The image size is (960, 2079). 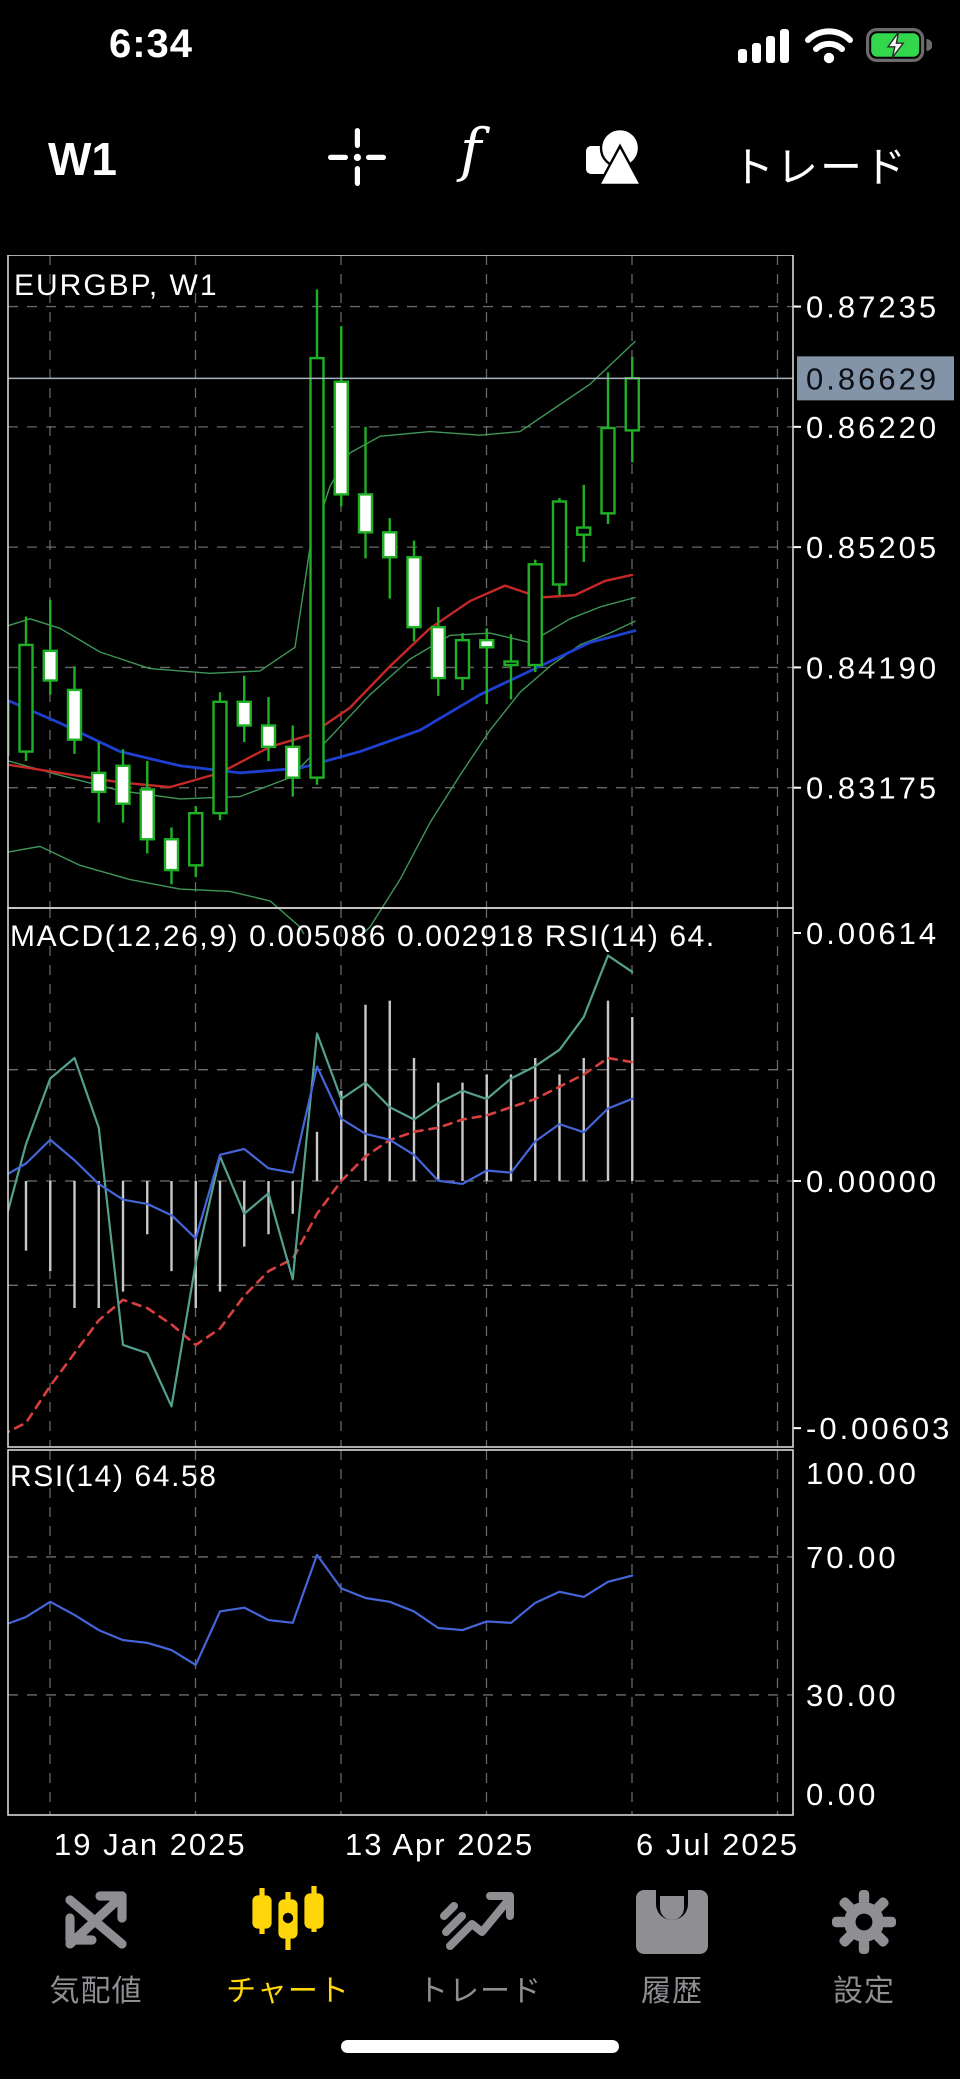 I want to click on macd-axis-label: -0.00603, so click(x=879, y=1428).